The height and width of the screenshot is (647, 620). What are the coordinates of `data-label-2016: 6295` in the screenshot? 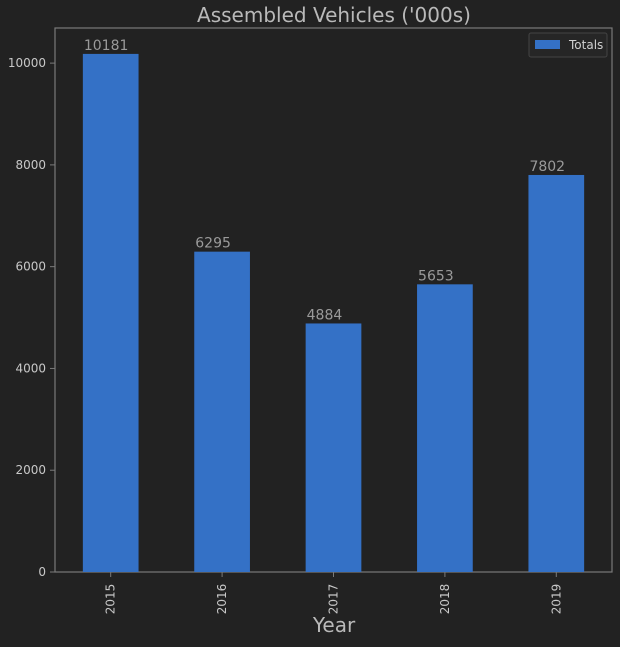 It's located at (213, 244).